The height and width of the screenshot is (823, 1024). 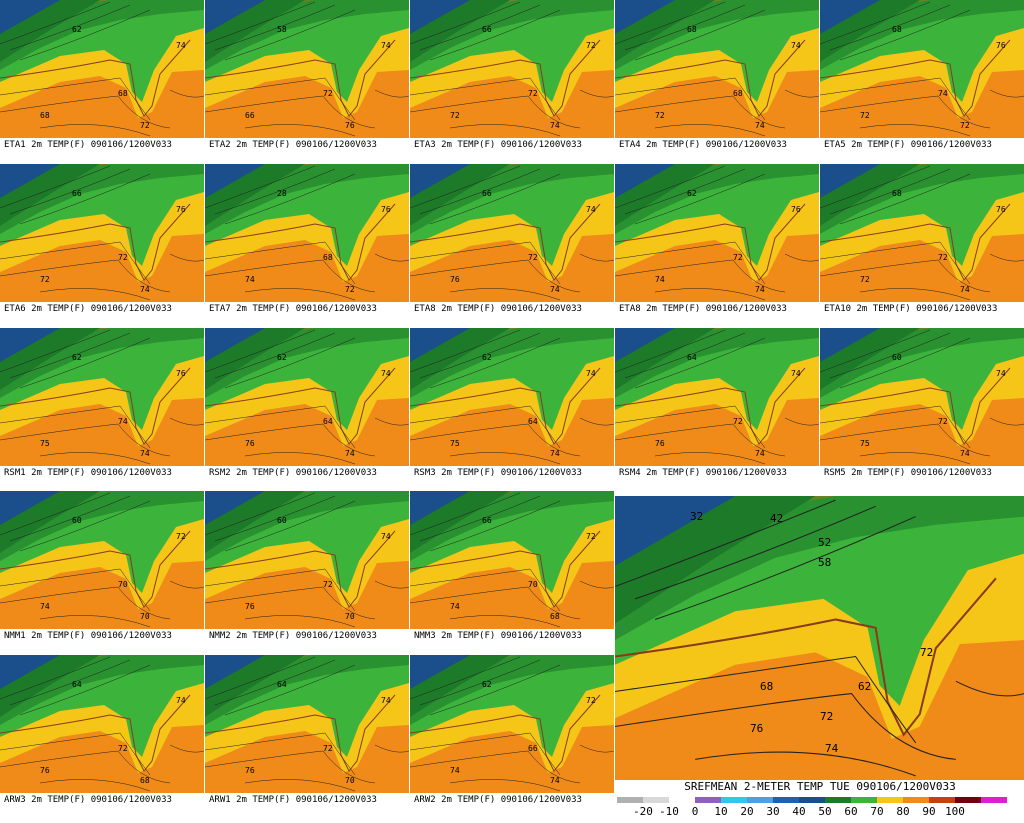 What do you see at coordinates (643, 811) in the screenshot?
I see `legend-label: -20` at bounding box center [643, 811].